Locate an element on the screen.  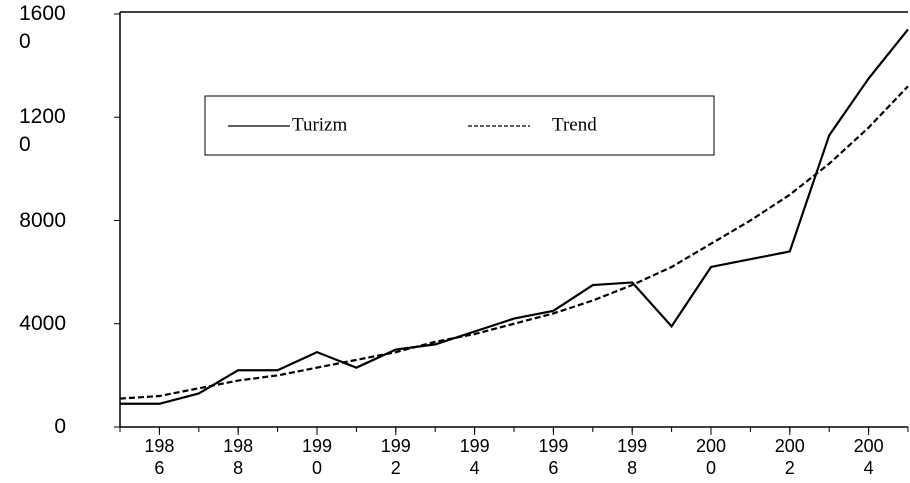
x-tick-label: 1986 is located at coordinates (159, 457).